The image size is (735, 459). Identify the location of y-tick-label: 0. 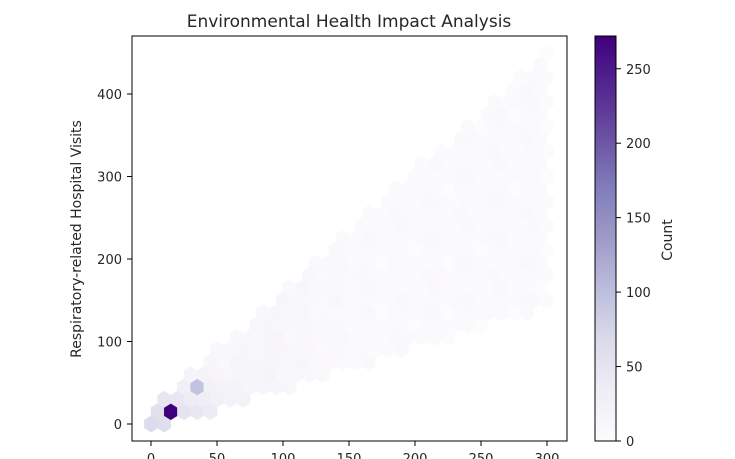
(118, 425).